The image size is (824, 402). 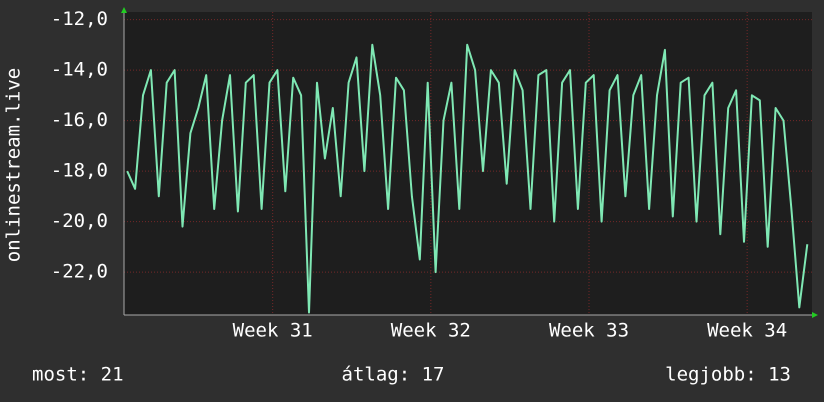 I want to click on y-tick-label: -18,0, so click(x=79, y=171).